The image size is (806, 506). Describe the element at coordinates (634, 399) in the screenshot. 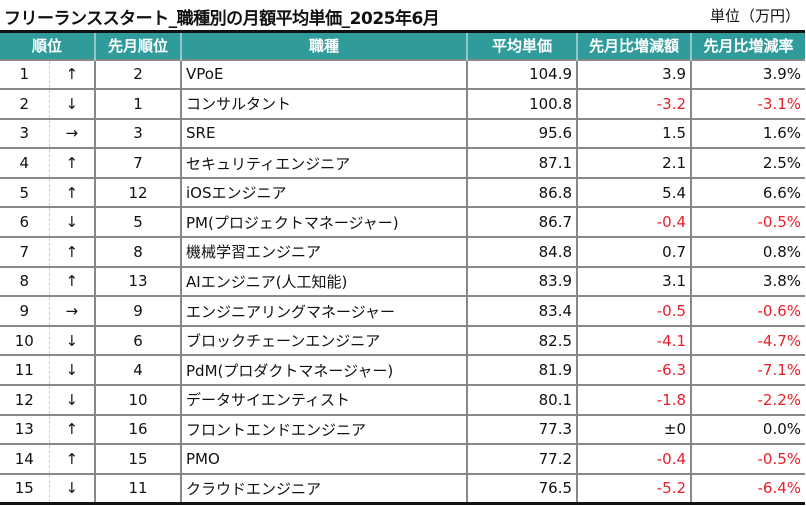

I see `diff-cell: -1.8` at that location.